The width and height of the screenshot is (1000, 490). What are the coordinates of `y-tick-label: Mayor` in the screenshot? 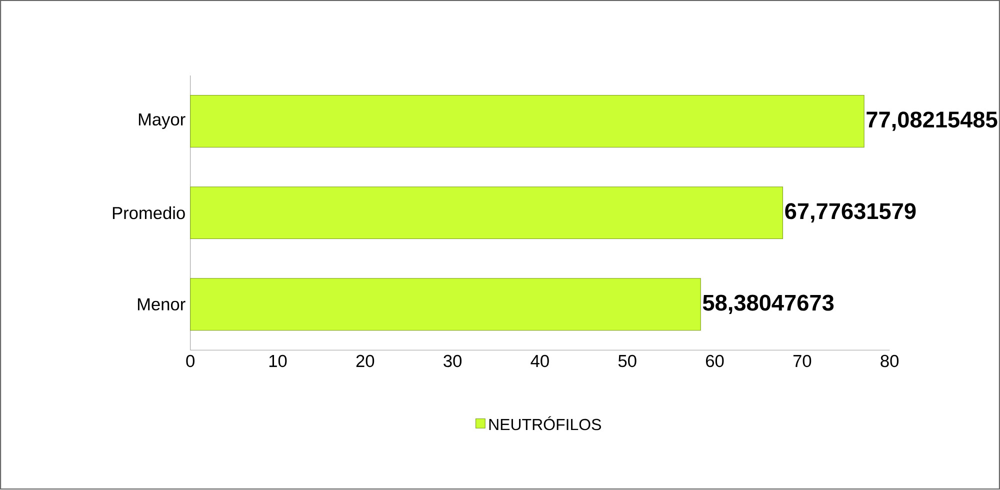 It's located at (162, 122).